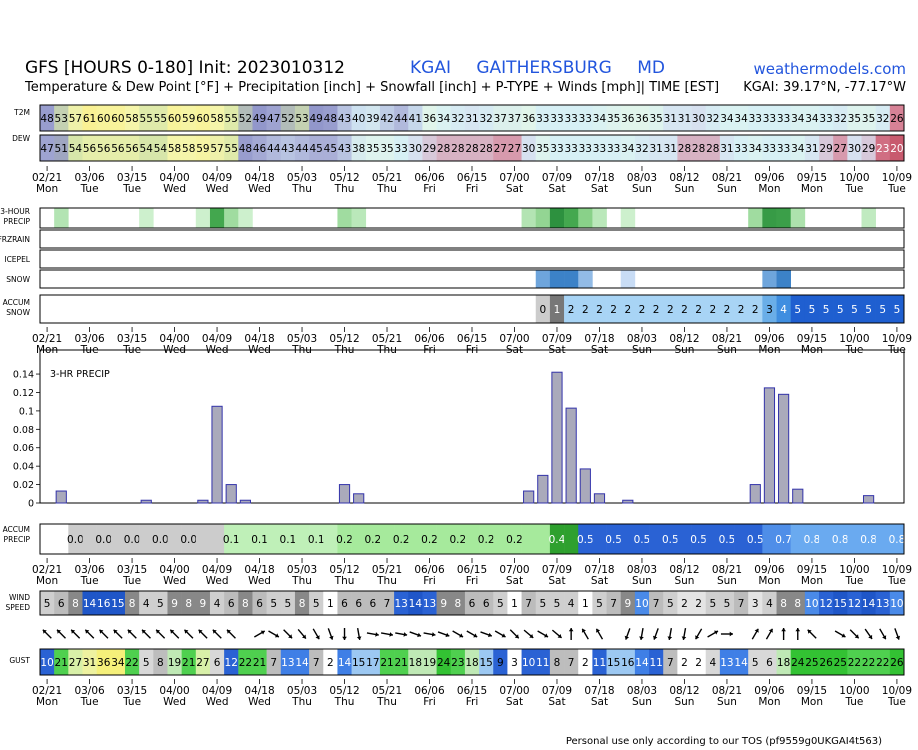  Describe the element at coordinates (642, 339) in the screenshot. I see `date-axis-2-date: 08/03` at that location.